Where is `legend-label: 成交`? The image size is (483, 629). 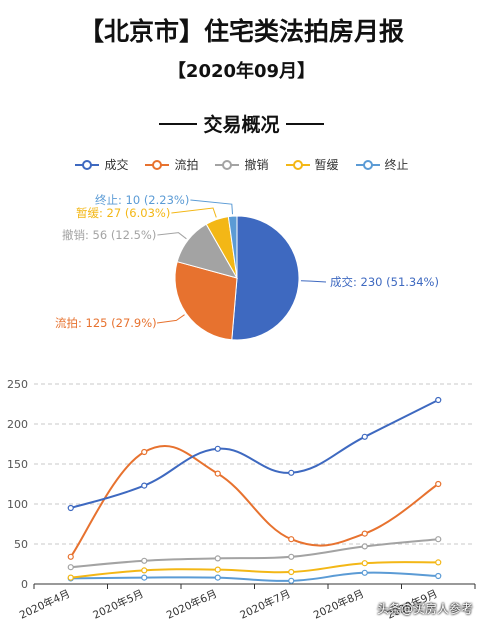 legend-label: 成交 is located at coordinates (116, 165).